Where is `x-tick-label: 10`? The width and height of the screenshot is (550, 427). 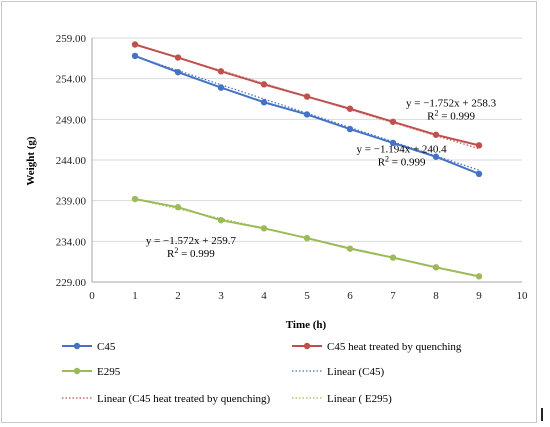
x-tick-label: 10 is located at coordinates (523, 296).